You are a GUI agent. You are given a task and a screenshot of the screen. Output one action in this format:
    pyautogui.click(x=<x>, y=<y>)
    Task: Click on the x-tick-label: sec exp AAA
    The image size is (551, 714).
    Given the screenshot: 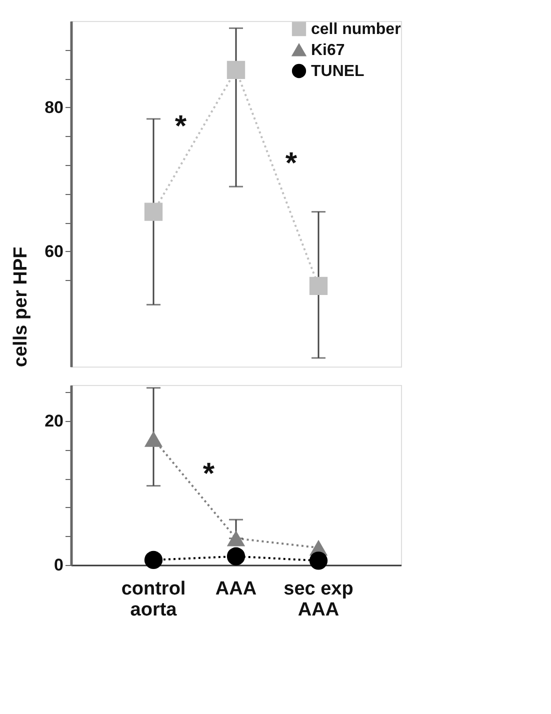 What is the action you would take?
    pyautogui.click(x=319, y=599)
    